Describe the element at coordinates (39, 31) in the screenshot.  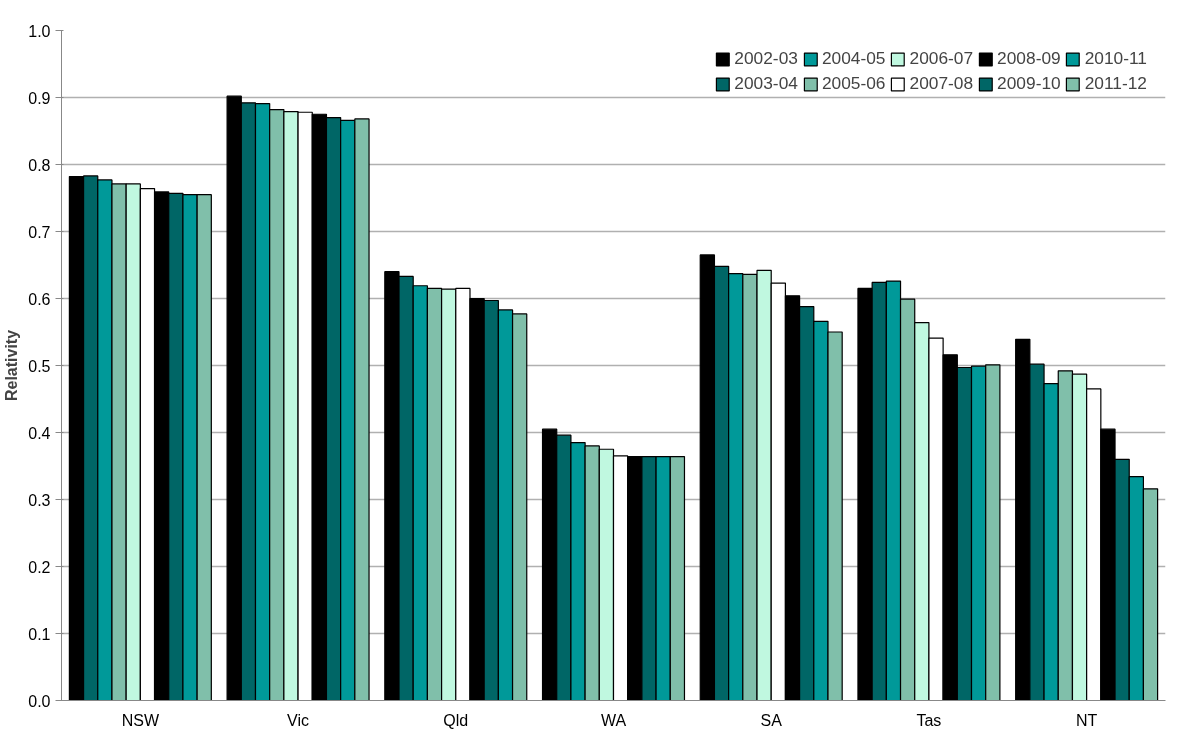
I see `y-tick-label: 1.0` at that location.